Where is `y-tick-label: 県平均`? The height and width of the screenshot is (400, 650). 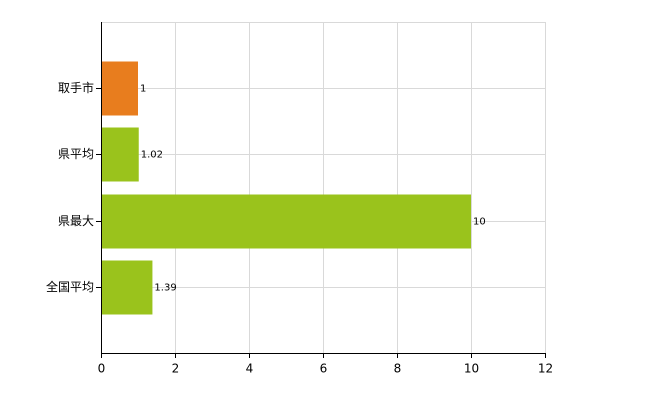
y-tick-label: 県平均 is located at coordinates (76, 154).